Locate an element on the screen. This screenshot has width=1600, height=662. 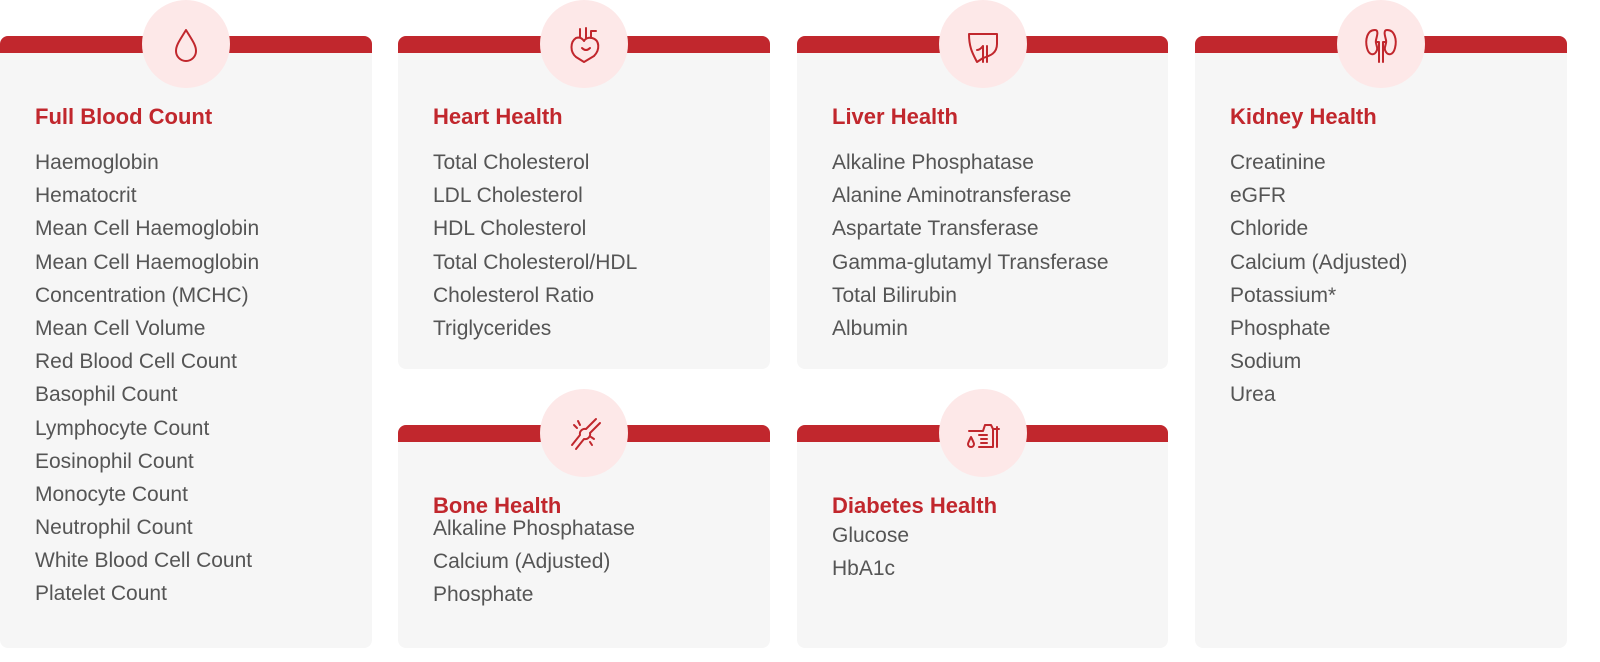
test-item: Mean Cell Volume is located at coordinates (120, 328).